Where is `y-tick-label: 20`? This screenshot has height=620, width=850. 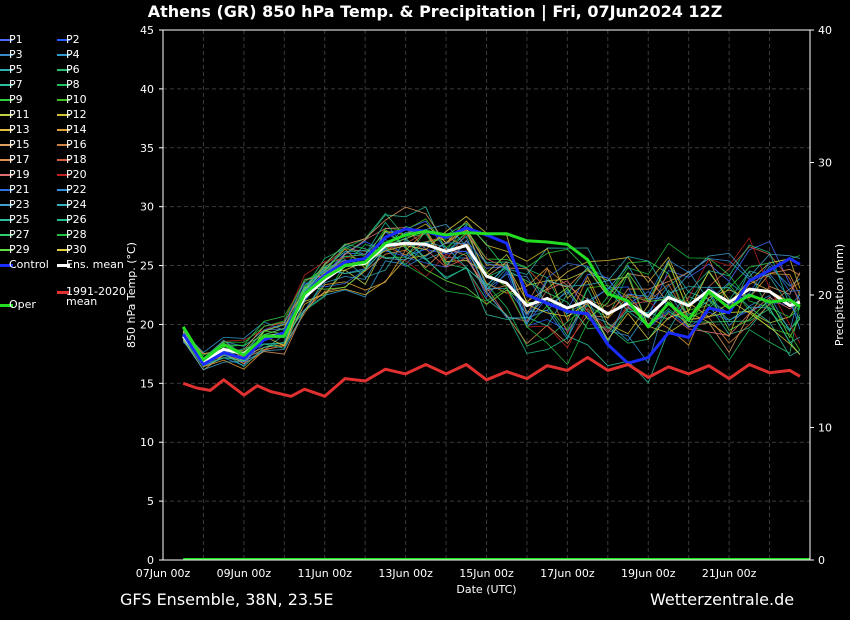 y-tick-label: 20 is located at coordinates (147, 324).